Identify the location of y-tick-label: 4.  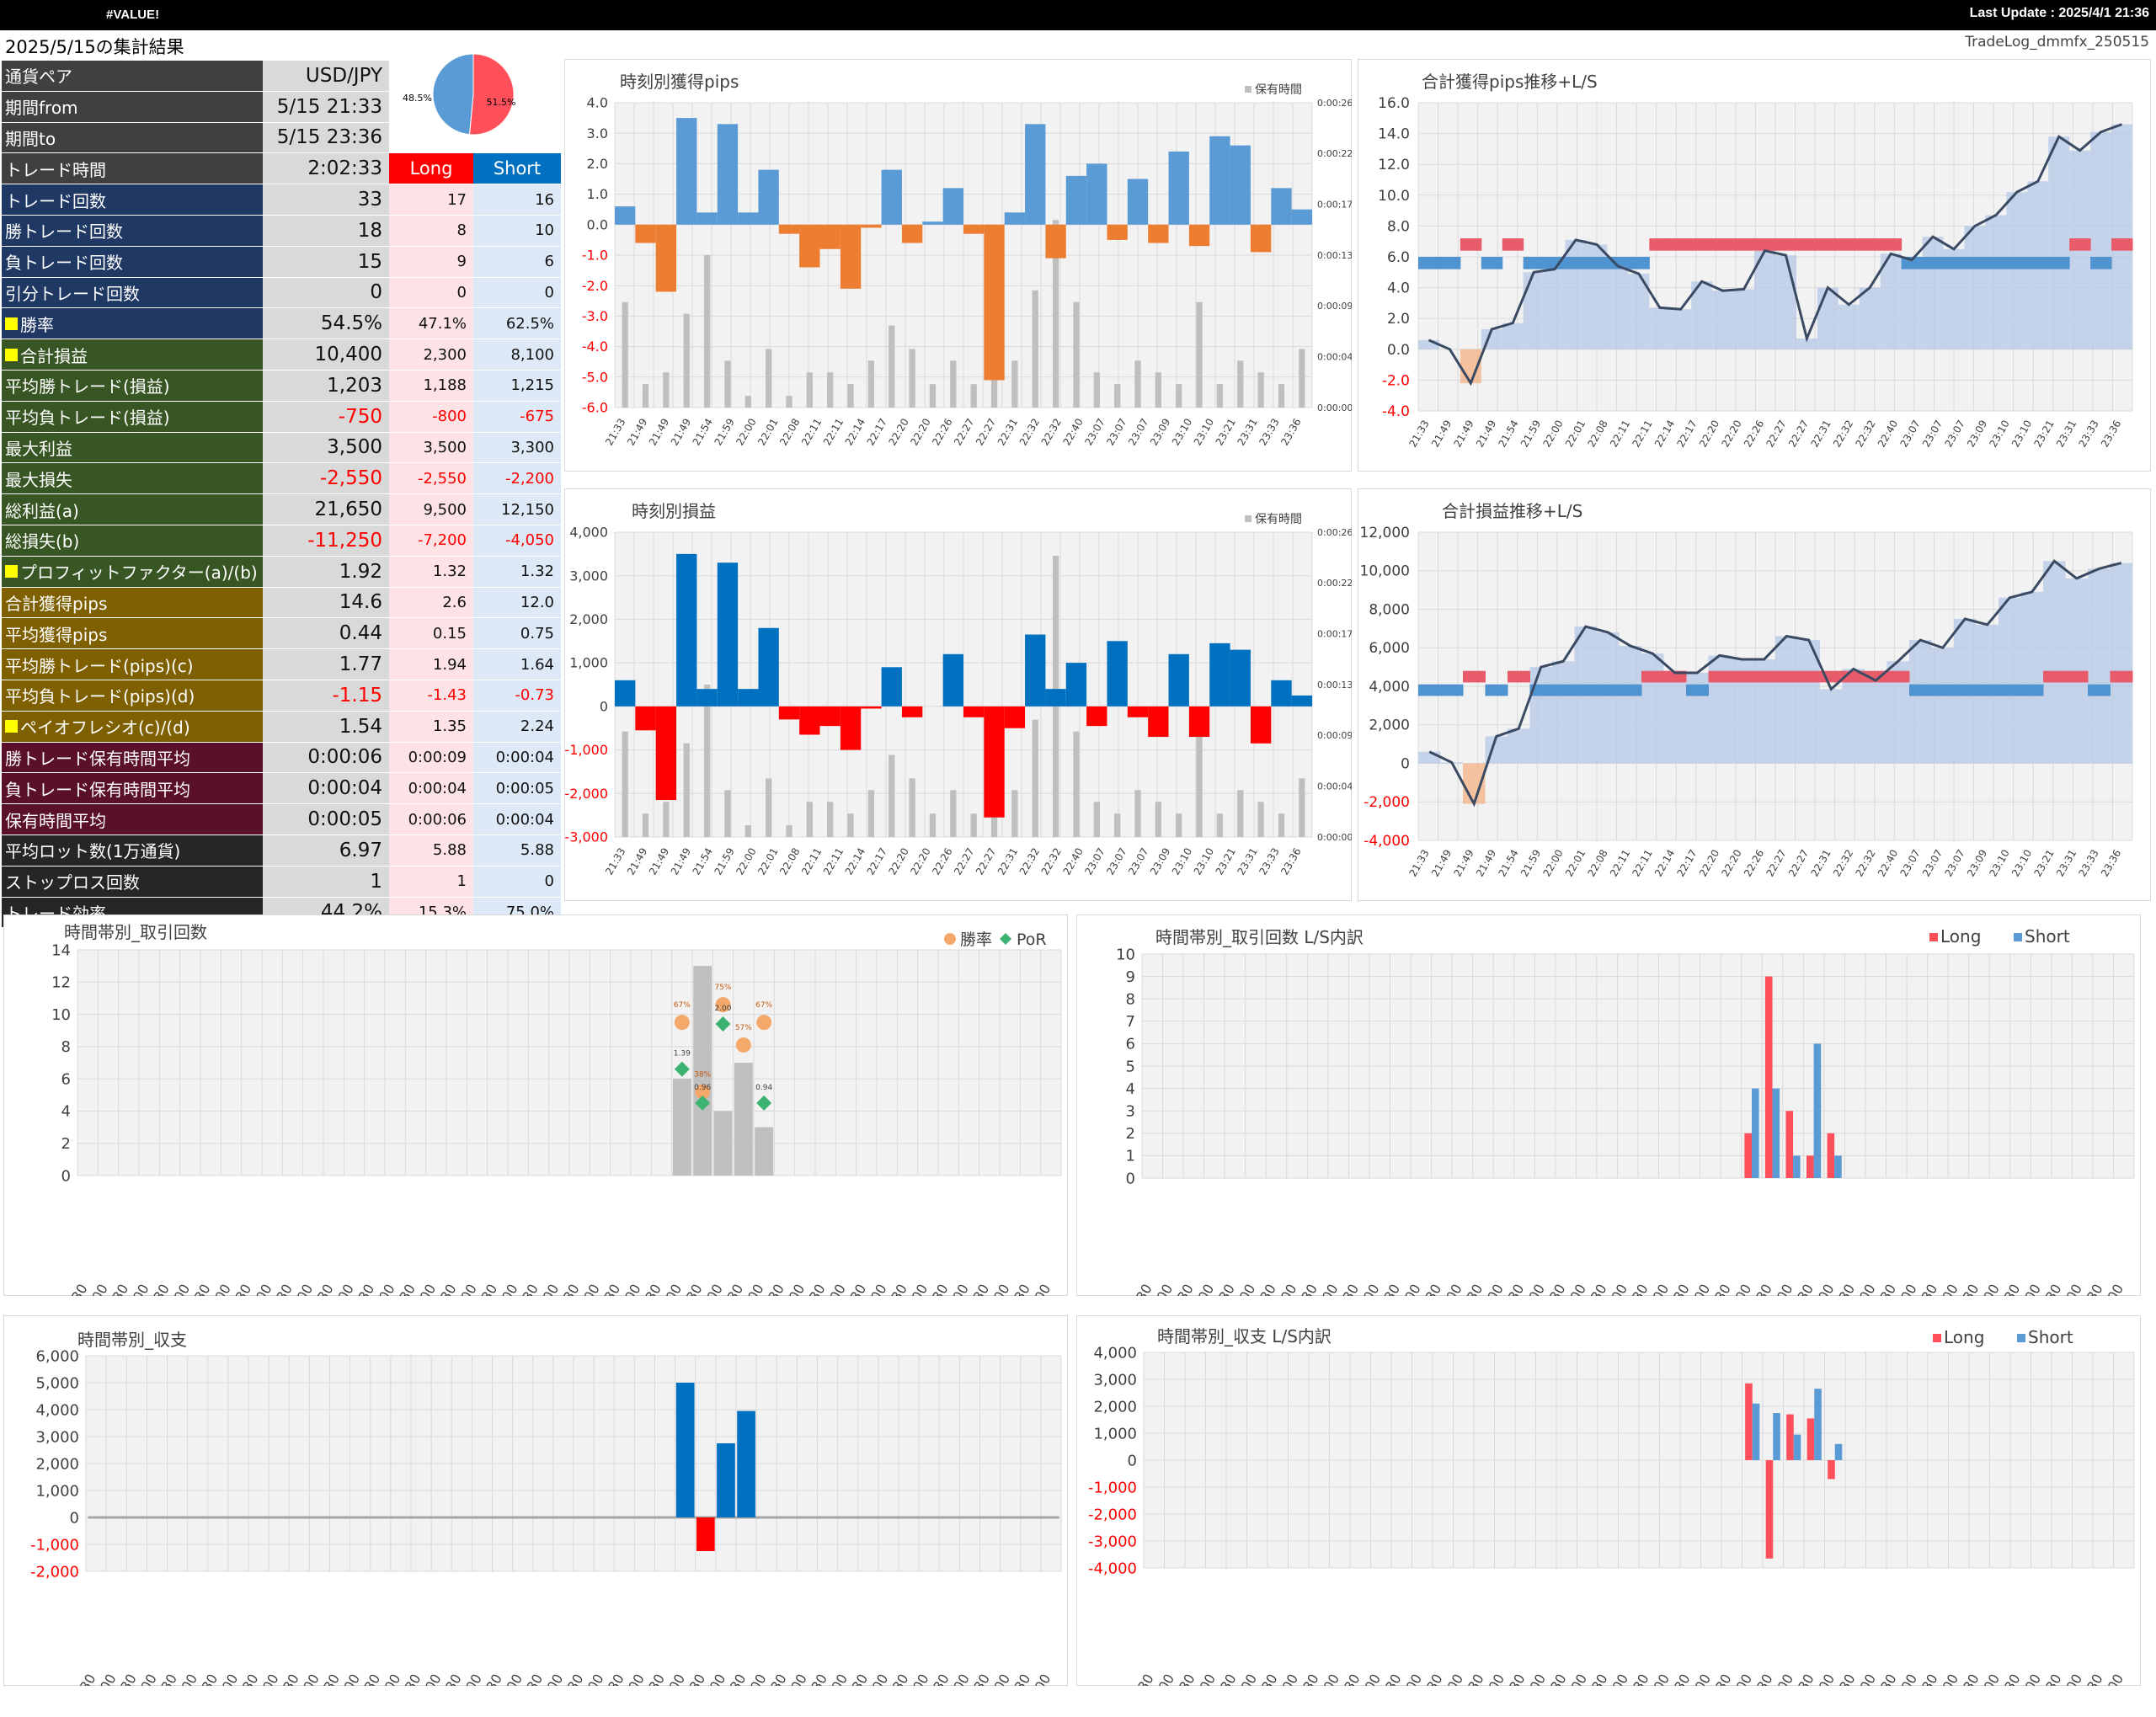
(66, 1112).